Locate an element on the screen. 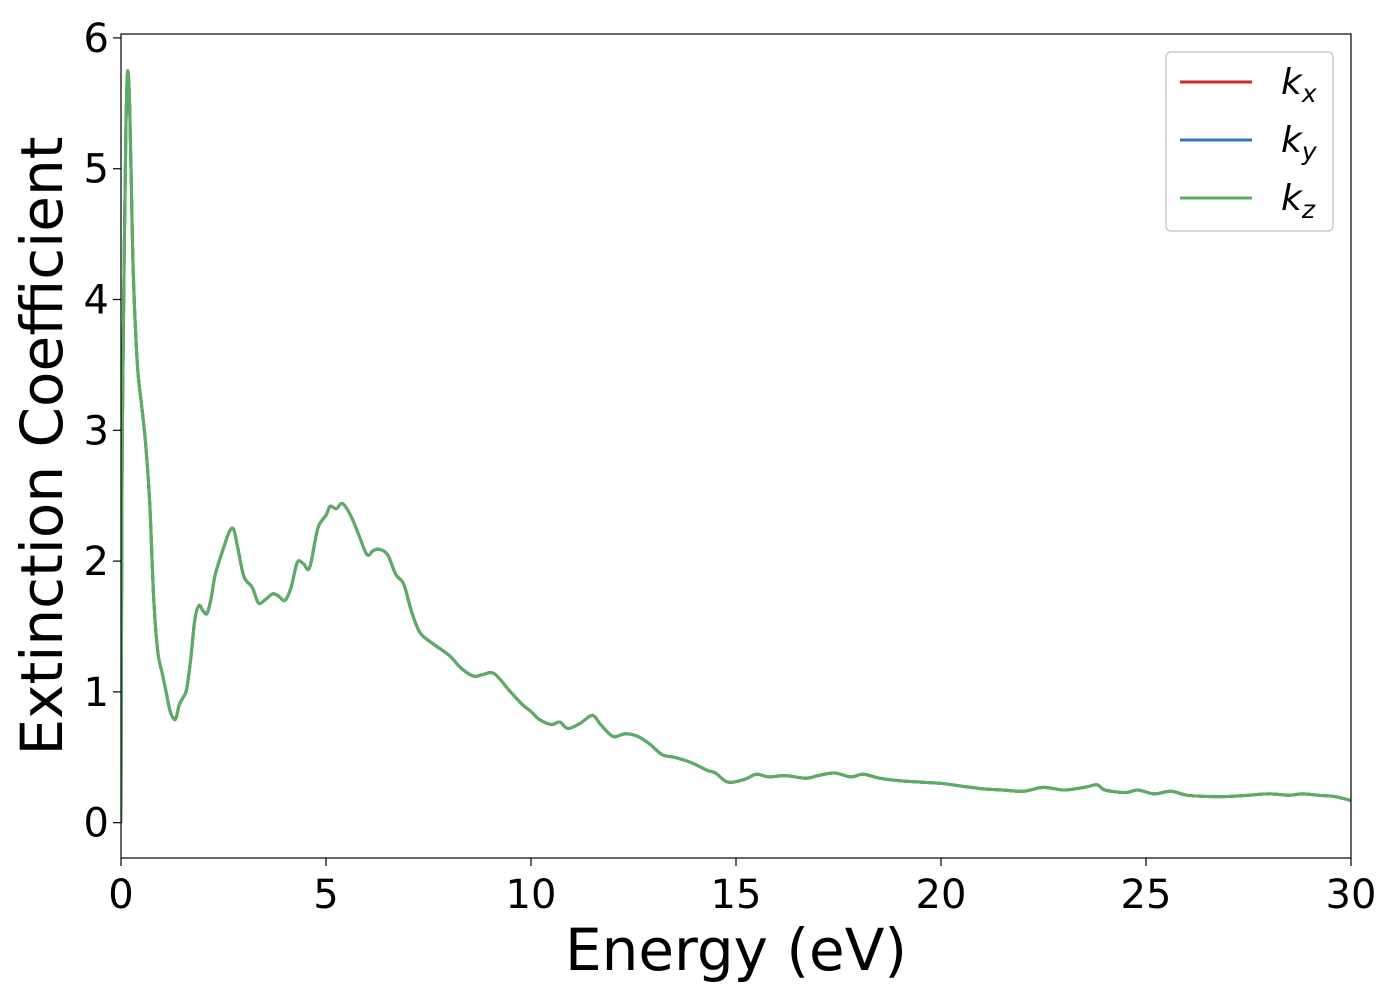  y-tick-label: 3 is located at coordinates (96, 431).